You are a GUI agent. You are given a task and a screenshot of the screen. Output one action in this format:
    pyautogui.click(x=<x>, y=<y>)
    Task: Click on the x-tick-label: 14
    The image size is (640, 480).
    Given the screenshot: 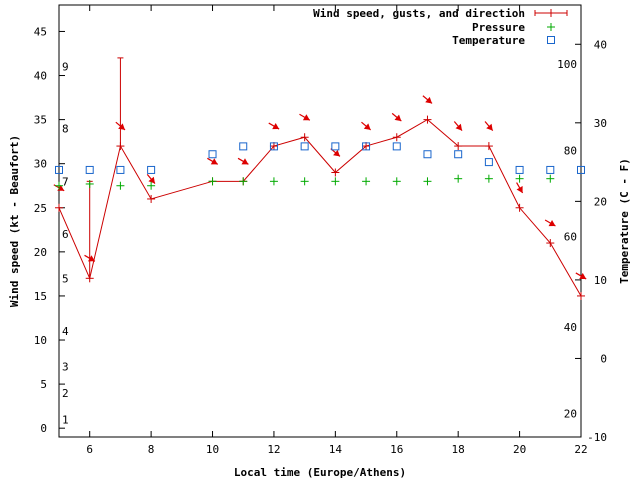 What is the action you would take?
    pyautogui.click(x=336, y=449)
    